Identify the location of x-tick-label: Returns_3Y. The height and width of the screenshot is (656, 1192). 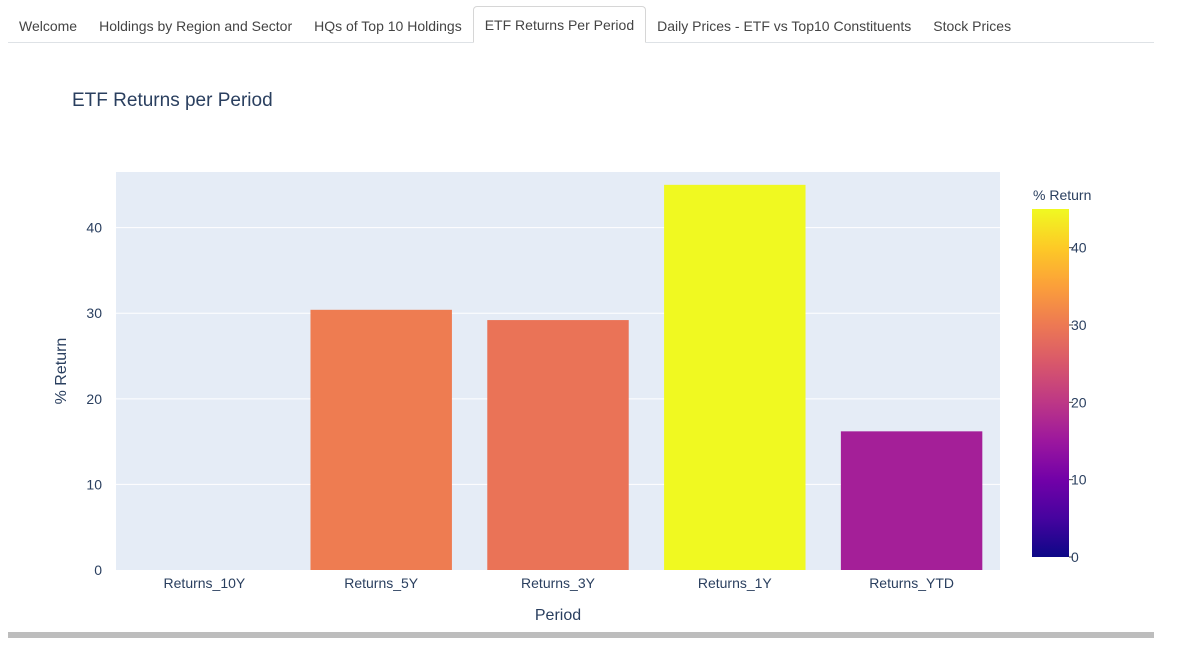
(558, 583).